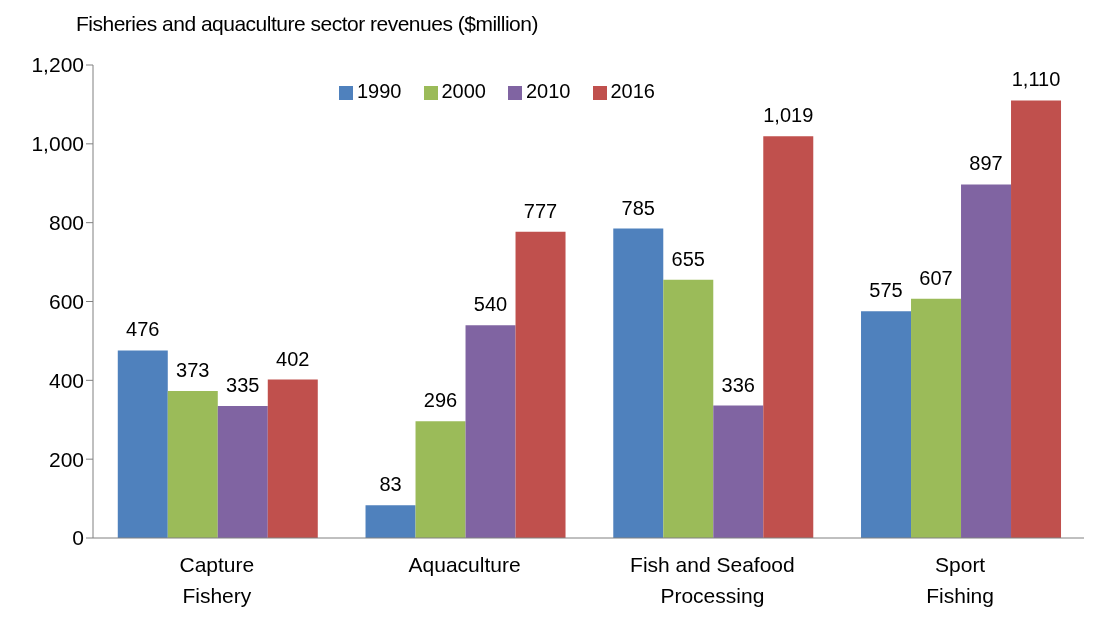  I want to click on data-label: 540, so click(490, 304).